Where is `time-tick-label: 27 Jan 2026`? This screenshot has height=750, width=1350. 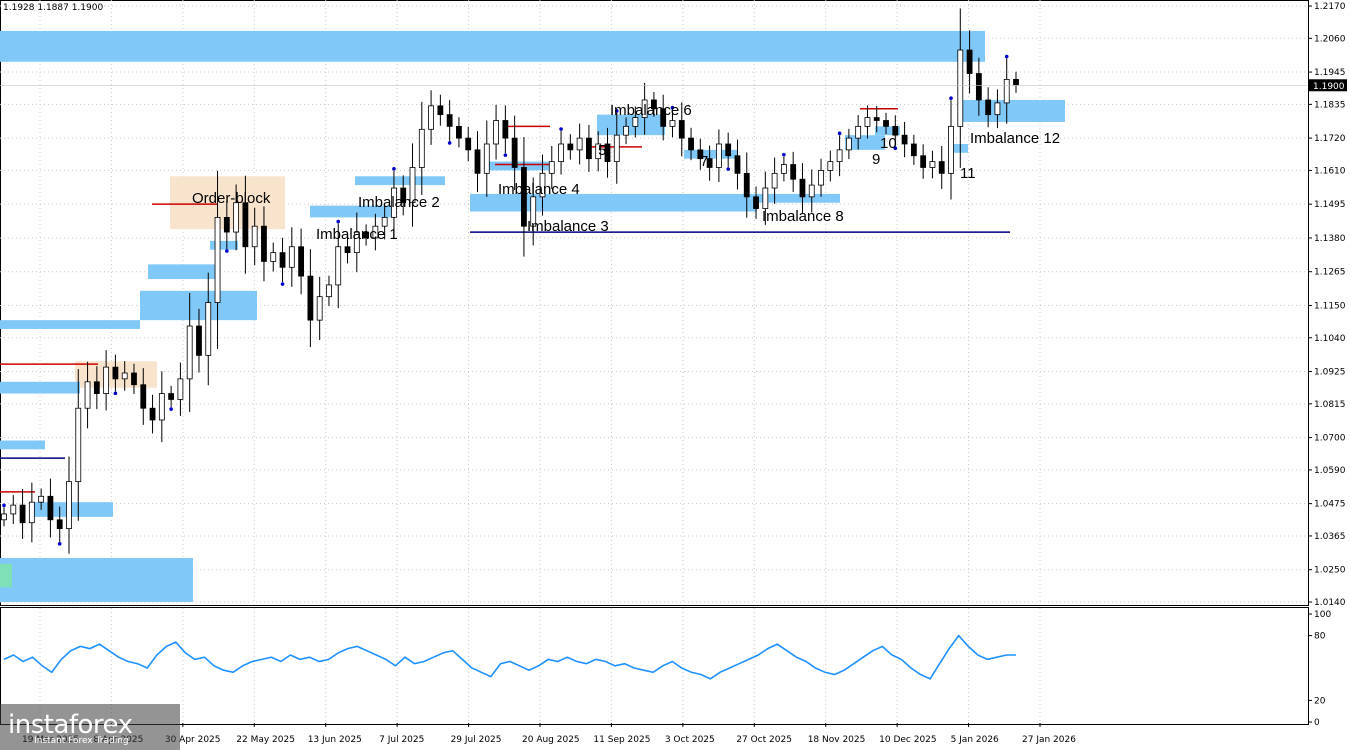
time-tick-label: 27 Jan 2026 is located at coordinates (1049, 740).